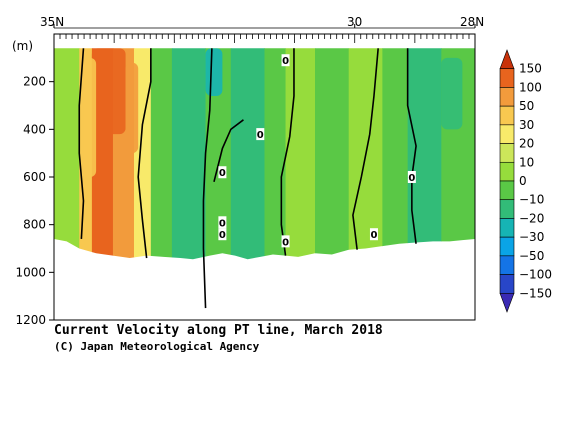 The height and width of the screenshot is (423, 570). I want to click on colorbar-label-8: −20, so click(531, 218).